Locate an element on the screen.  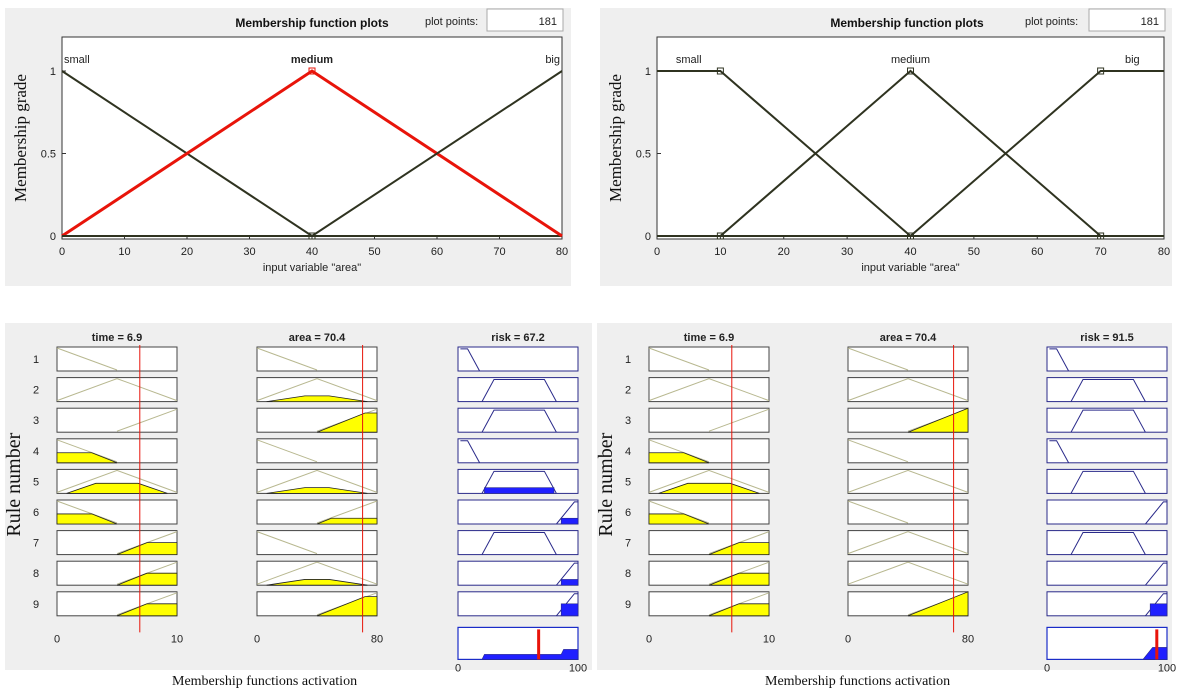
y-tick-label: 0 is located at coordinates (648, 237).